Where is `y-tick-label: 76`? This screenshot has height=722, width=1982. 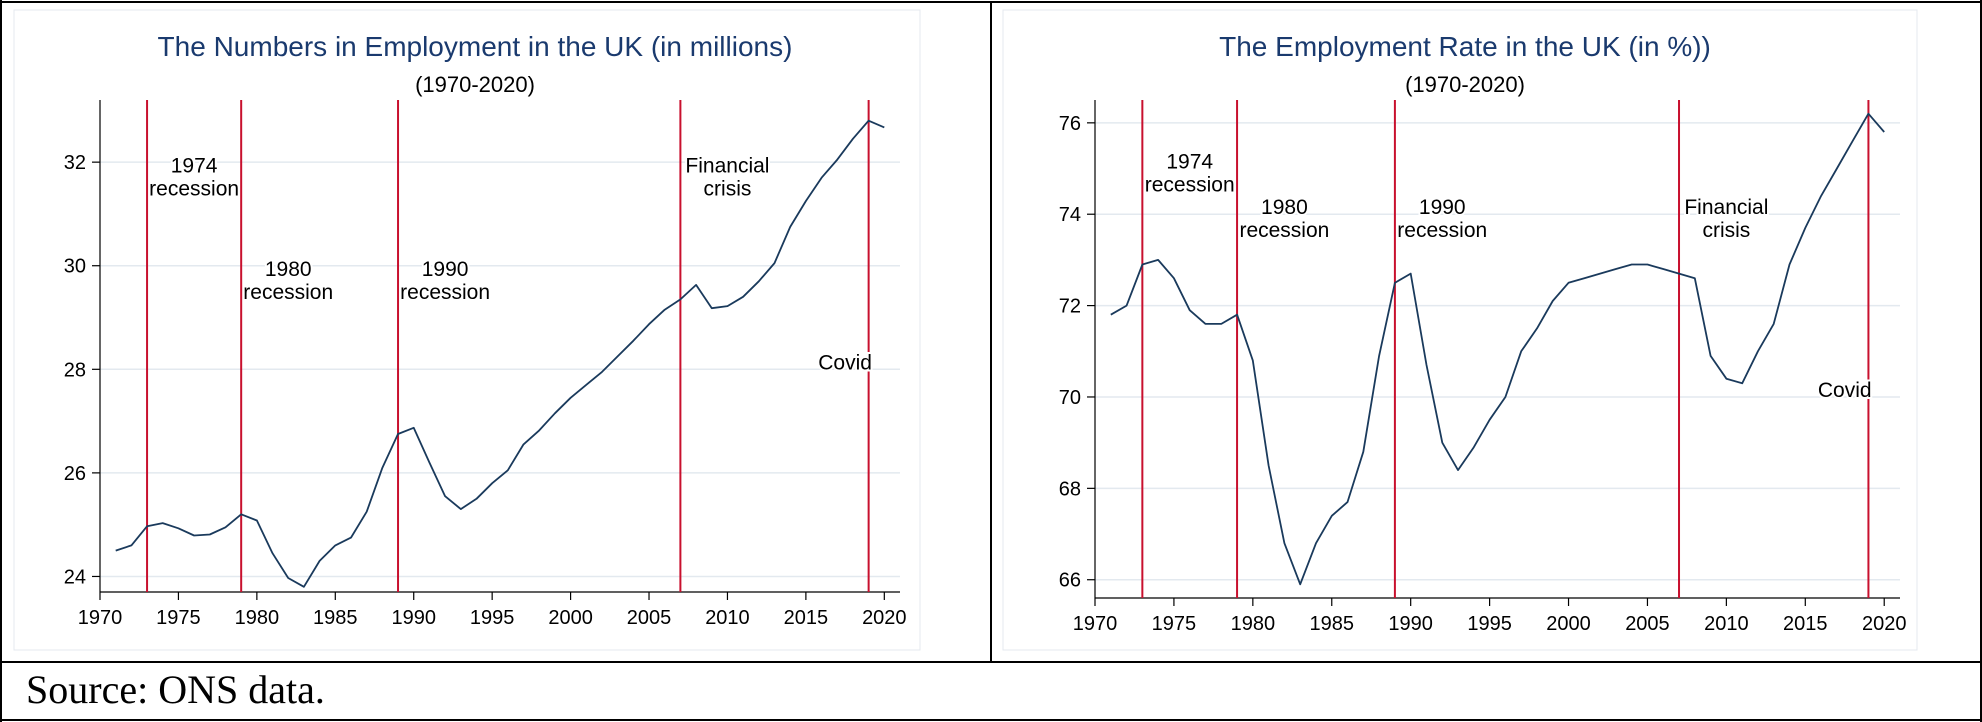 y-tick-label: 76 is located at coordinates (1070, 124).